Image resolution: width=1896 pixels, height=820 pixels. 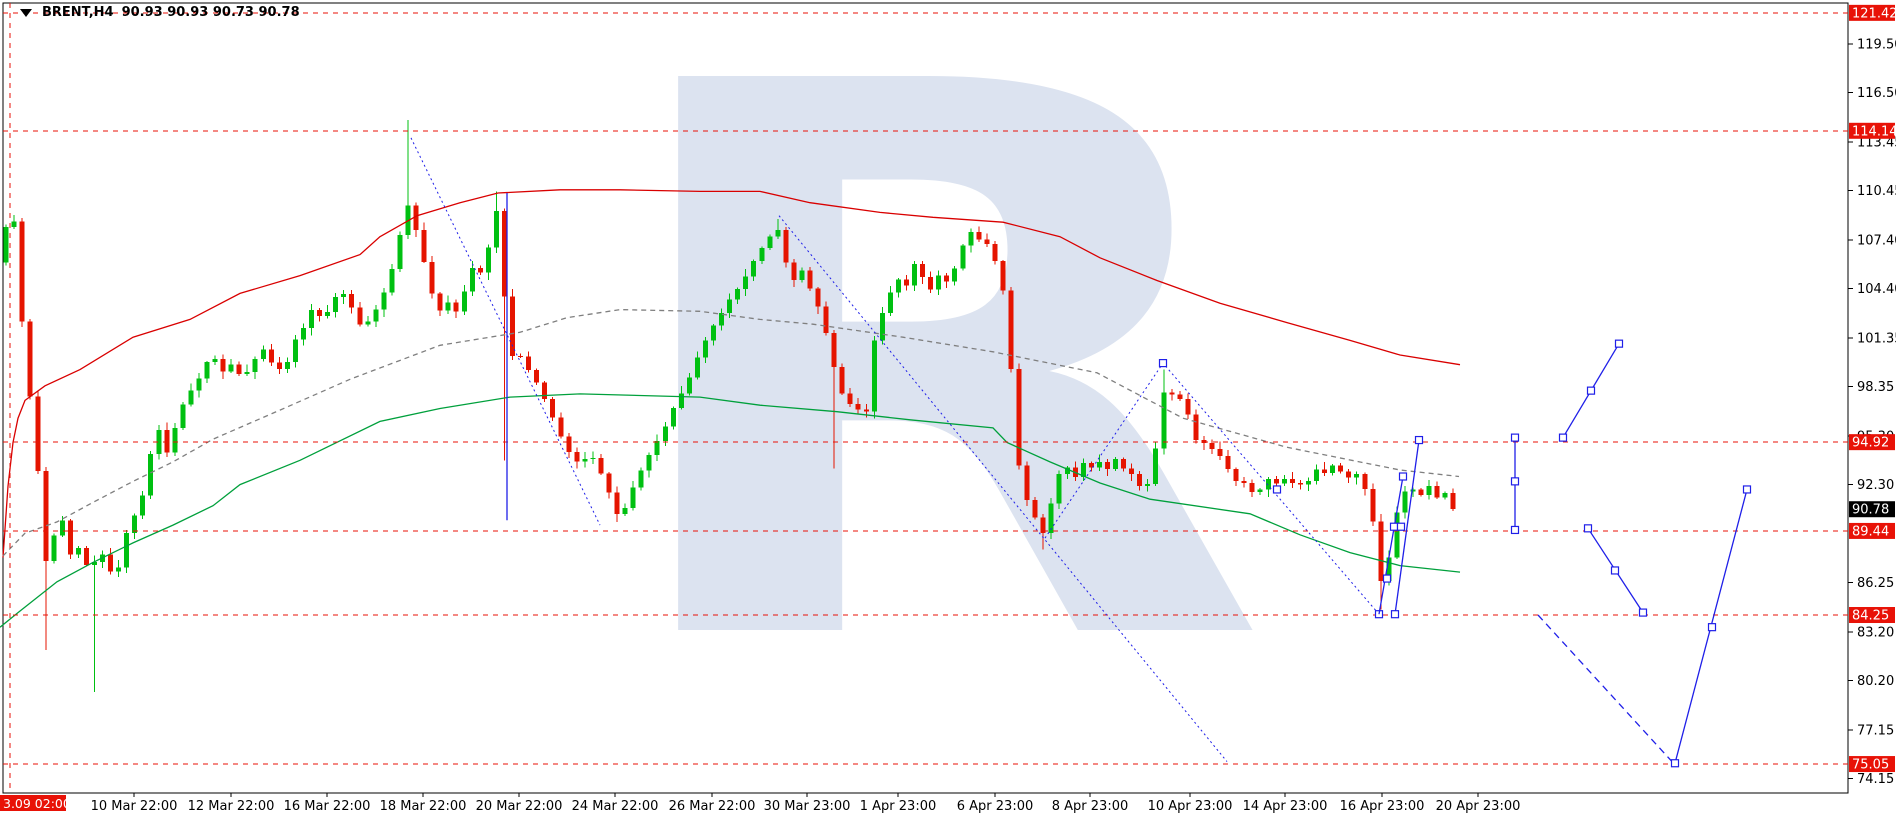 What do you see at coordinates (615, 806) in the screenshot?
I see `time-tick-label: 24 Mar 22:00` at bounding box center [615, 806].